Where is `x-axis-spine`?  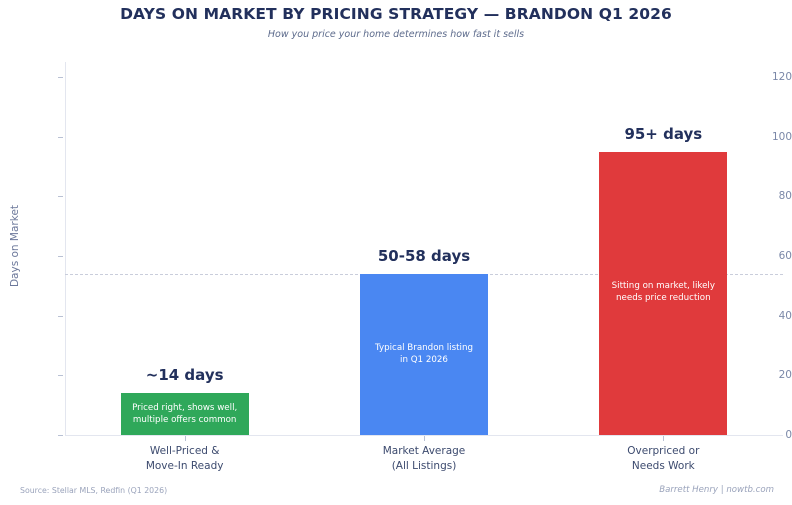
x-axis-spine is located at coordinates (424, 435).